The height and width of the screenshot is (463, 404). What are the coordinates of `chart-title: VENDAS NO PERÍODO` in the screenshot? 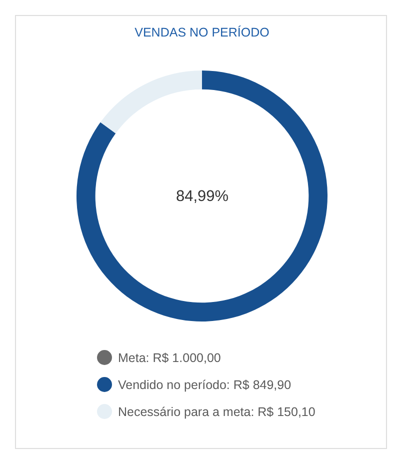 It's located at (202, 32).